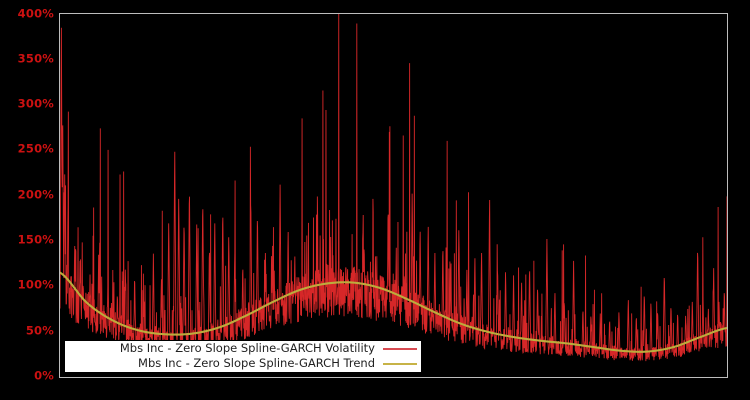  Describe the element at coordinates (35, 194) in the screenshot. I see `y-tick-200: 200%` at that location.